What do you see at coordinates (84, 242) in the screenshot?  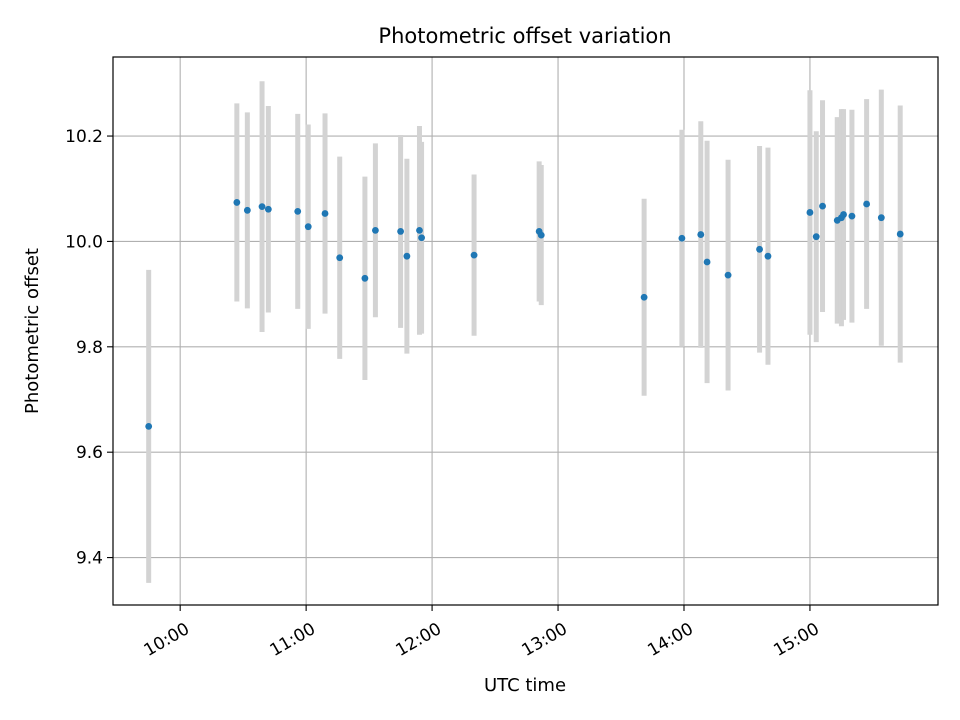 I see `y-tick-label: 10.0` at bounding box center [84, 242].